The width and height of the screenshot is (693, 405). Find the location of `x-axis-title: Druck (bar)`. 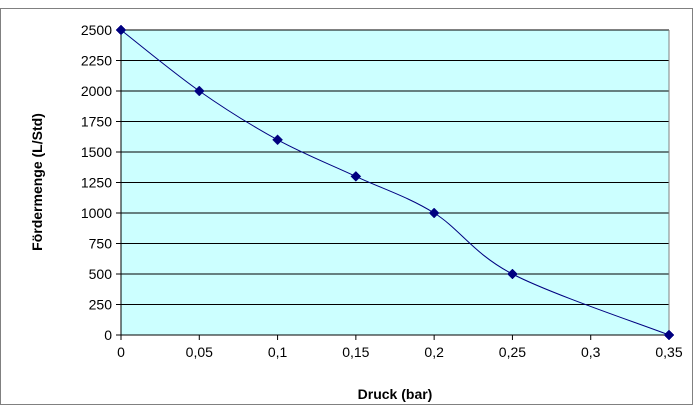

x-axis-title: Druck (bar) is located at coordinates (395, 394).